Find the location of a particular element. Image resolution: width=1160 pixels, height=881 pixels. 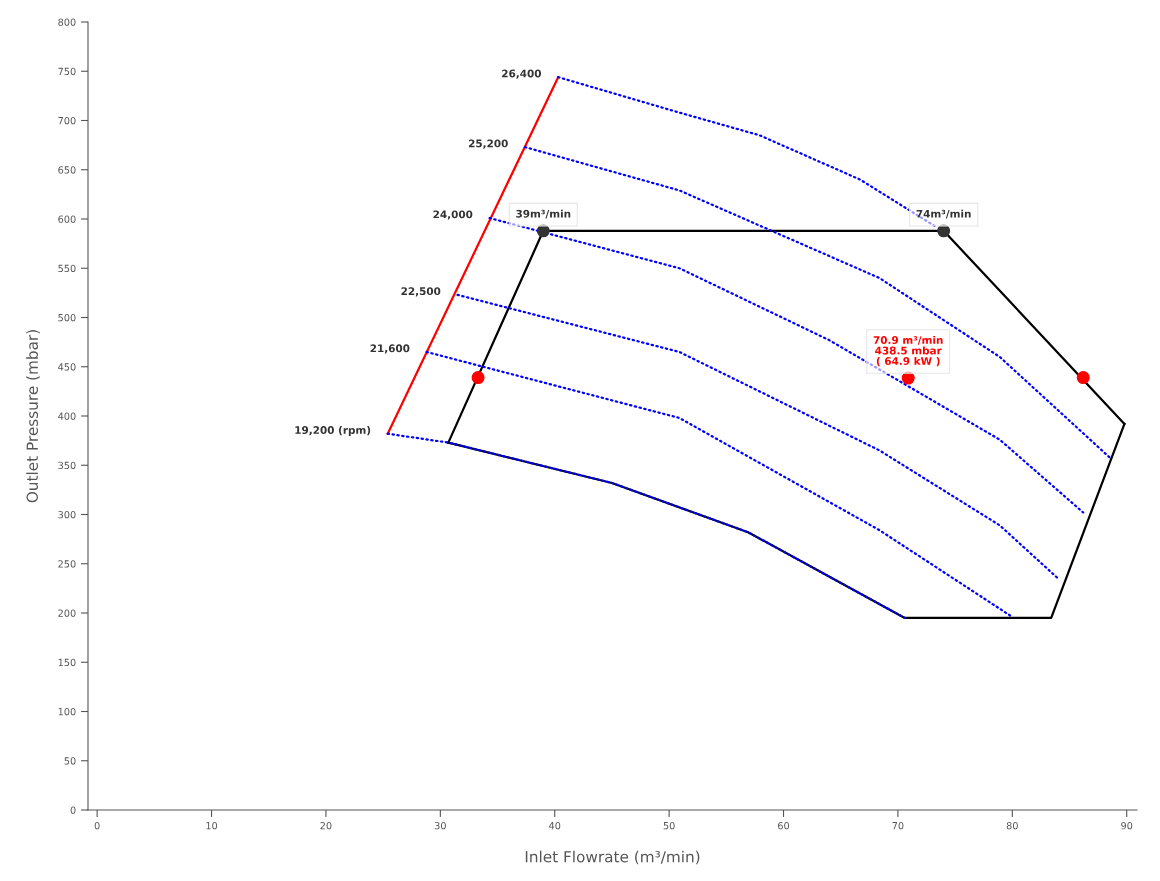

x-axis-title: Inlet Flowrate (m³/min) is located at coordinates (612, 857).